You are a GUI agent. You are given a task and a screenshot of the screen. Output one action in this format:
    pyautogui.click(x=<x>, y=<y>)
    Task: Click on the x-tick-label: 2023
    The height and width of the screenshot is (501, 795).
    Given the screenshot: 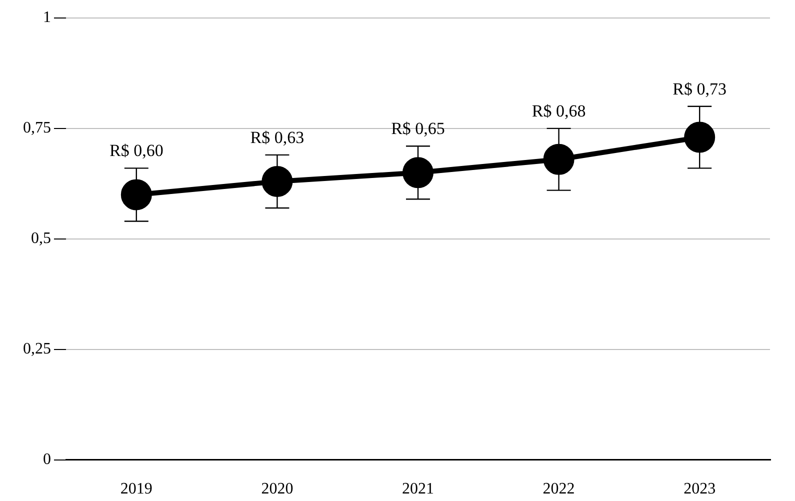 What is the action you would take?
    pyautogui.click(x=700, y=489)
    